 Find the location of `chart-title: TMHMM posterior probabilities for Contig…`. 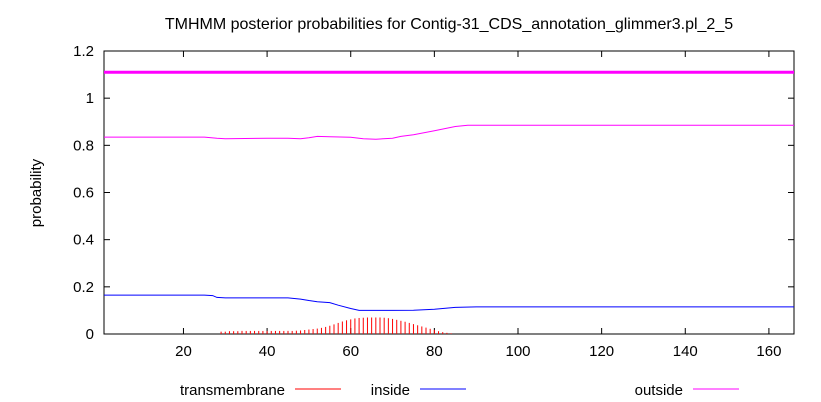

chart-title: TMHMM posterior probabilities for Contig… is located at coordinates (449, 24).